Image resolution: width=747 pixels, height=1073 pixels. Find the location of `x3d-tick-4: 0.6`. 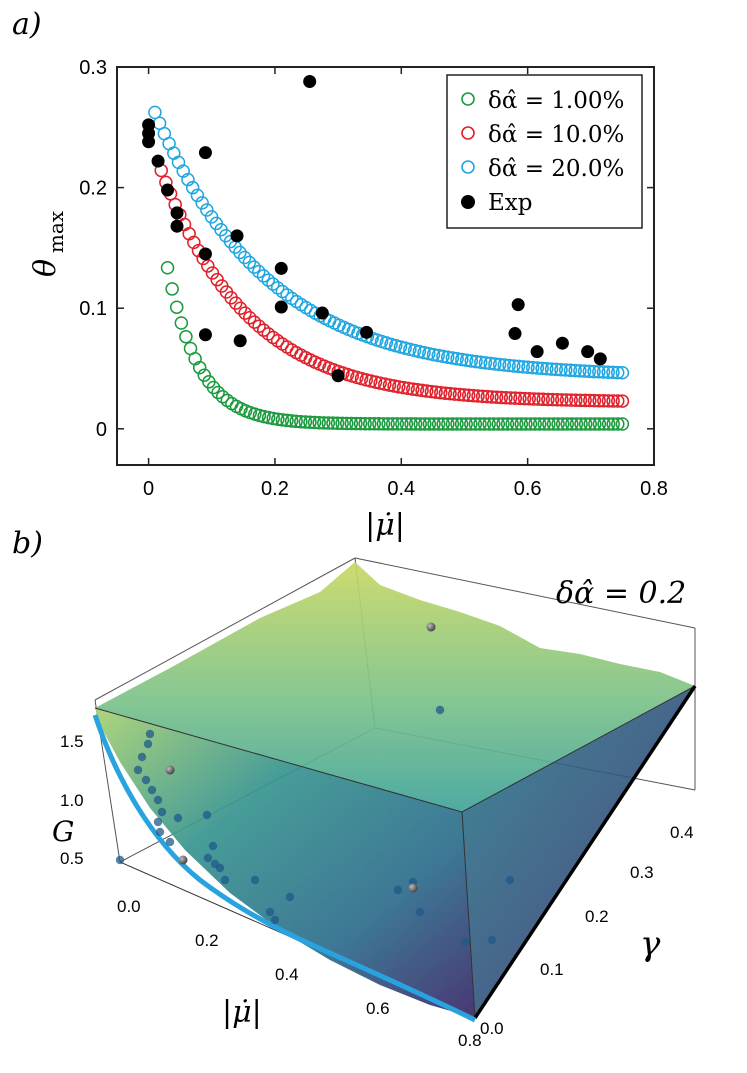

x3d-tick-4: 0.6 is located at coordinates (378, 1008).